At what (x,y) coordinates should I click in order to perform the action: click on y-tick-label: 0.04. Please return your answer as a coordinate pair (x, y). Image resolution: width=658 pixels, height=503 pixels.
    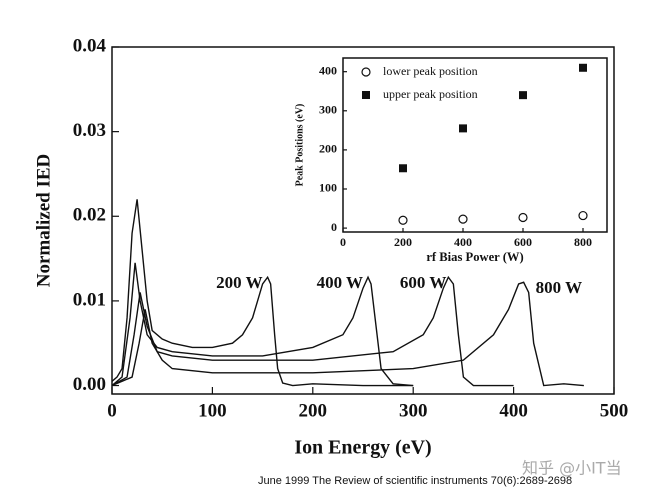
    Looking at the image, I should click on (90, 45).